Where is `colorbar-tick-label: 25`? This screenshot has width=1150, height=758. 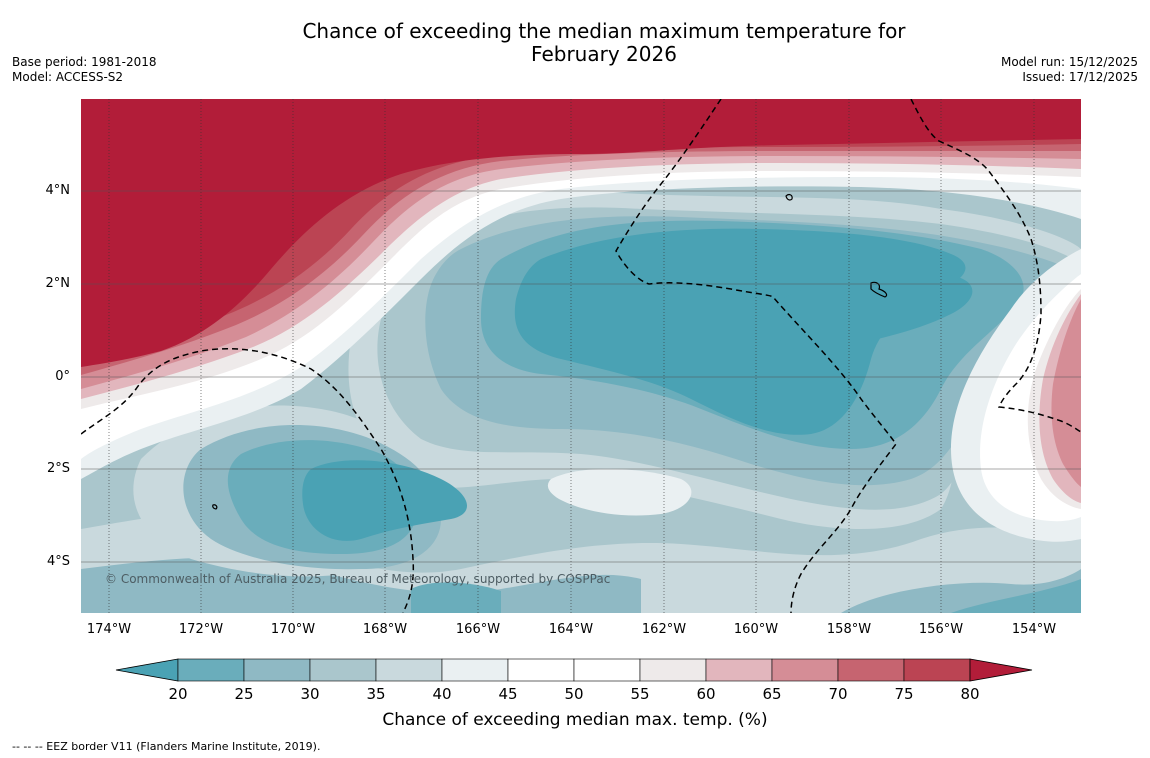 colorbar-tick-label: 25 is located at coordinates (244, 694).